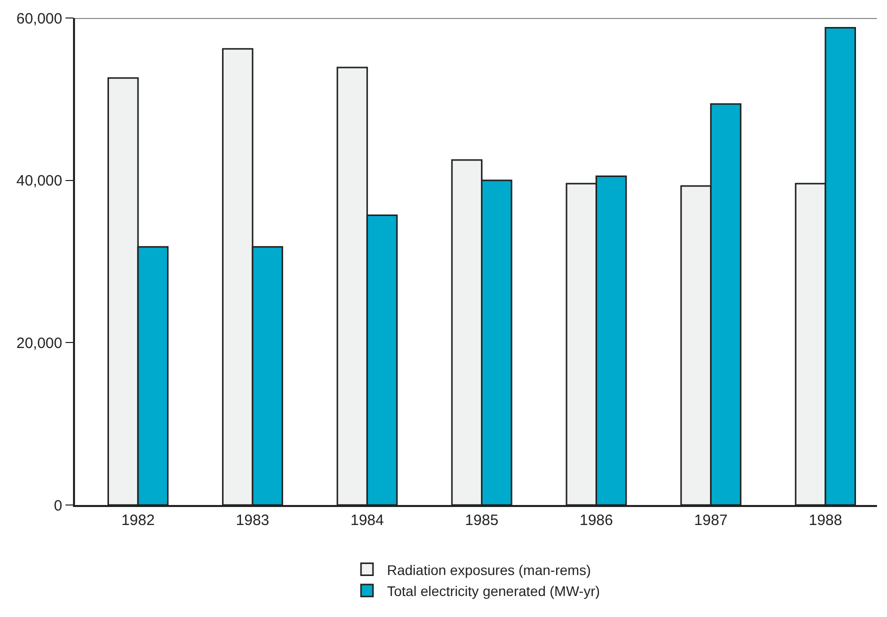 The image size is (887, 617). I want to click on x-tick-label: 1986, so click(596, 520).